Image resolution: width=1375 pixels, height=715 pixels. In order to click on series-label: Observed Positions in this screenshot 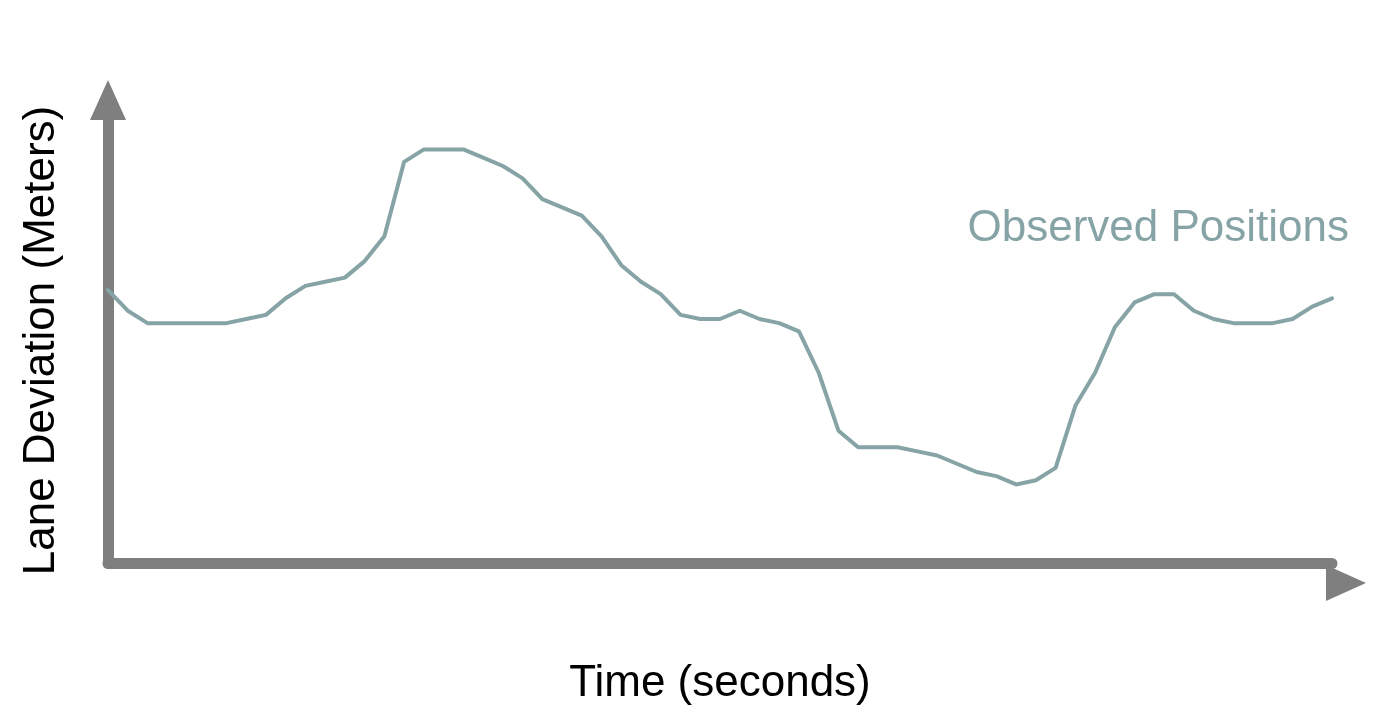, I will do `click(1158, 225)`.